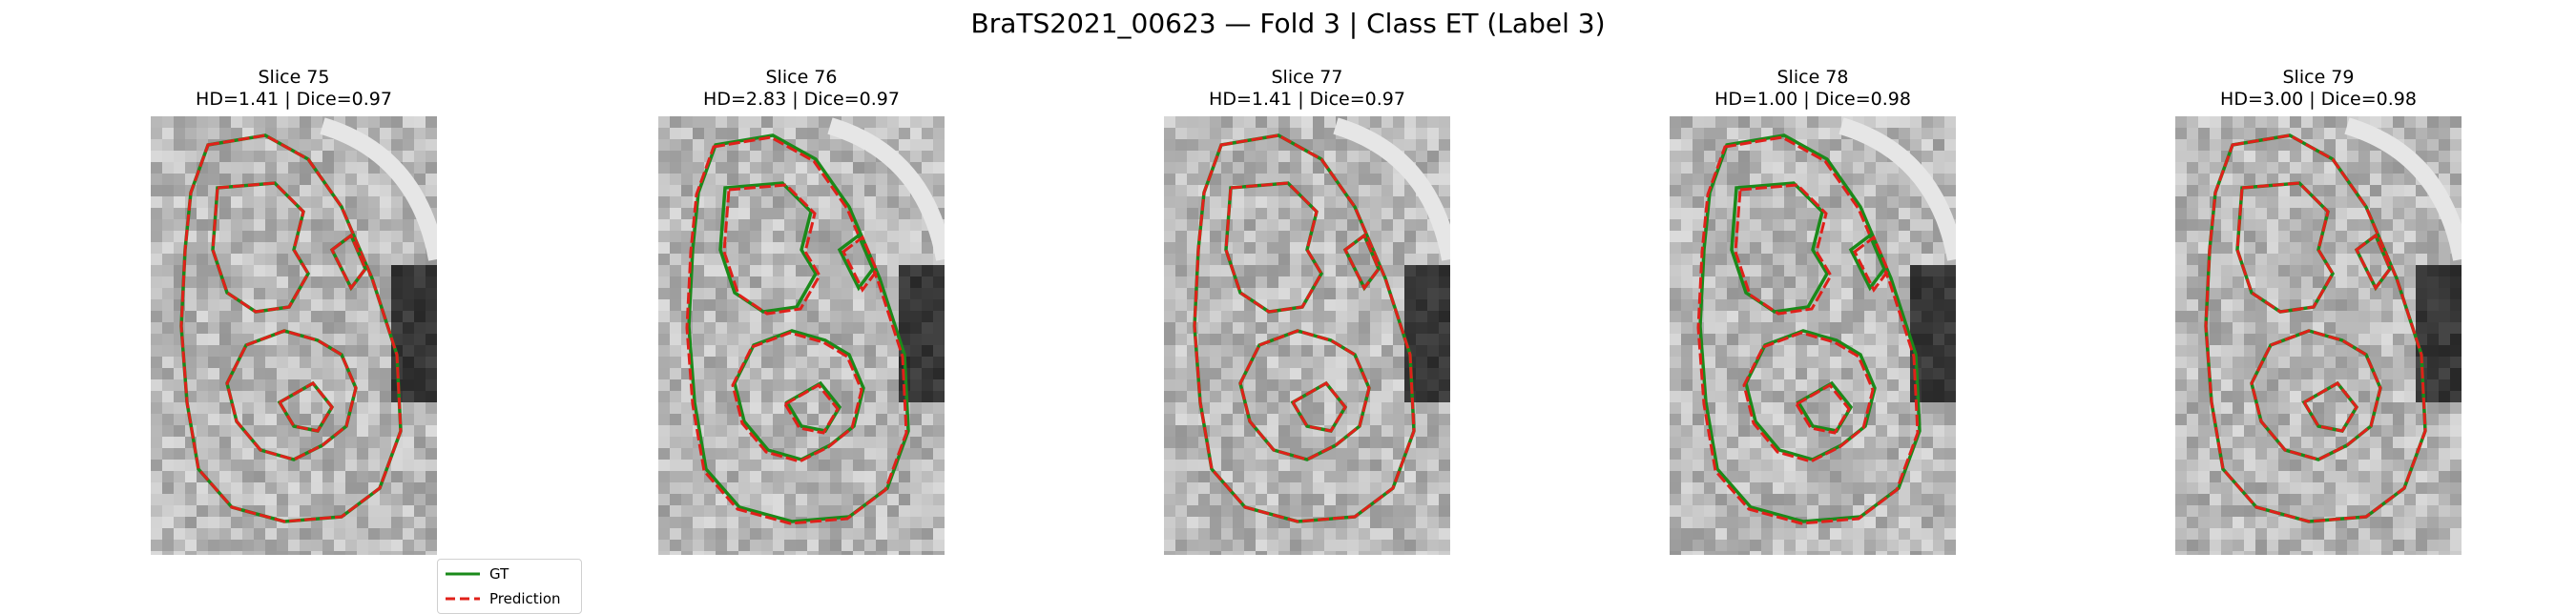 The height and width of the screenshot is (614, 2576). What do you see at coordinates (463, 574) in the screenshot?
I see `gt-line-icon` at bounding box center [463, 574].